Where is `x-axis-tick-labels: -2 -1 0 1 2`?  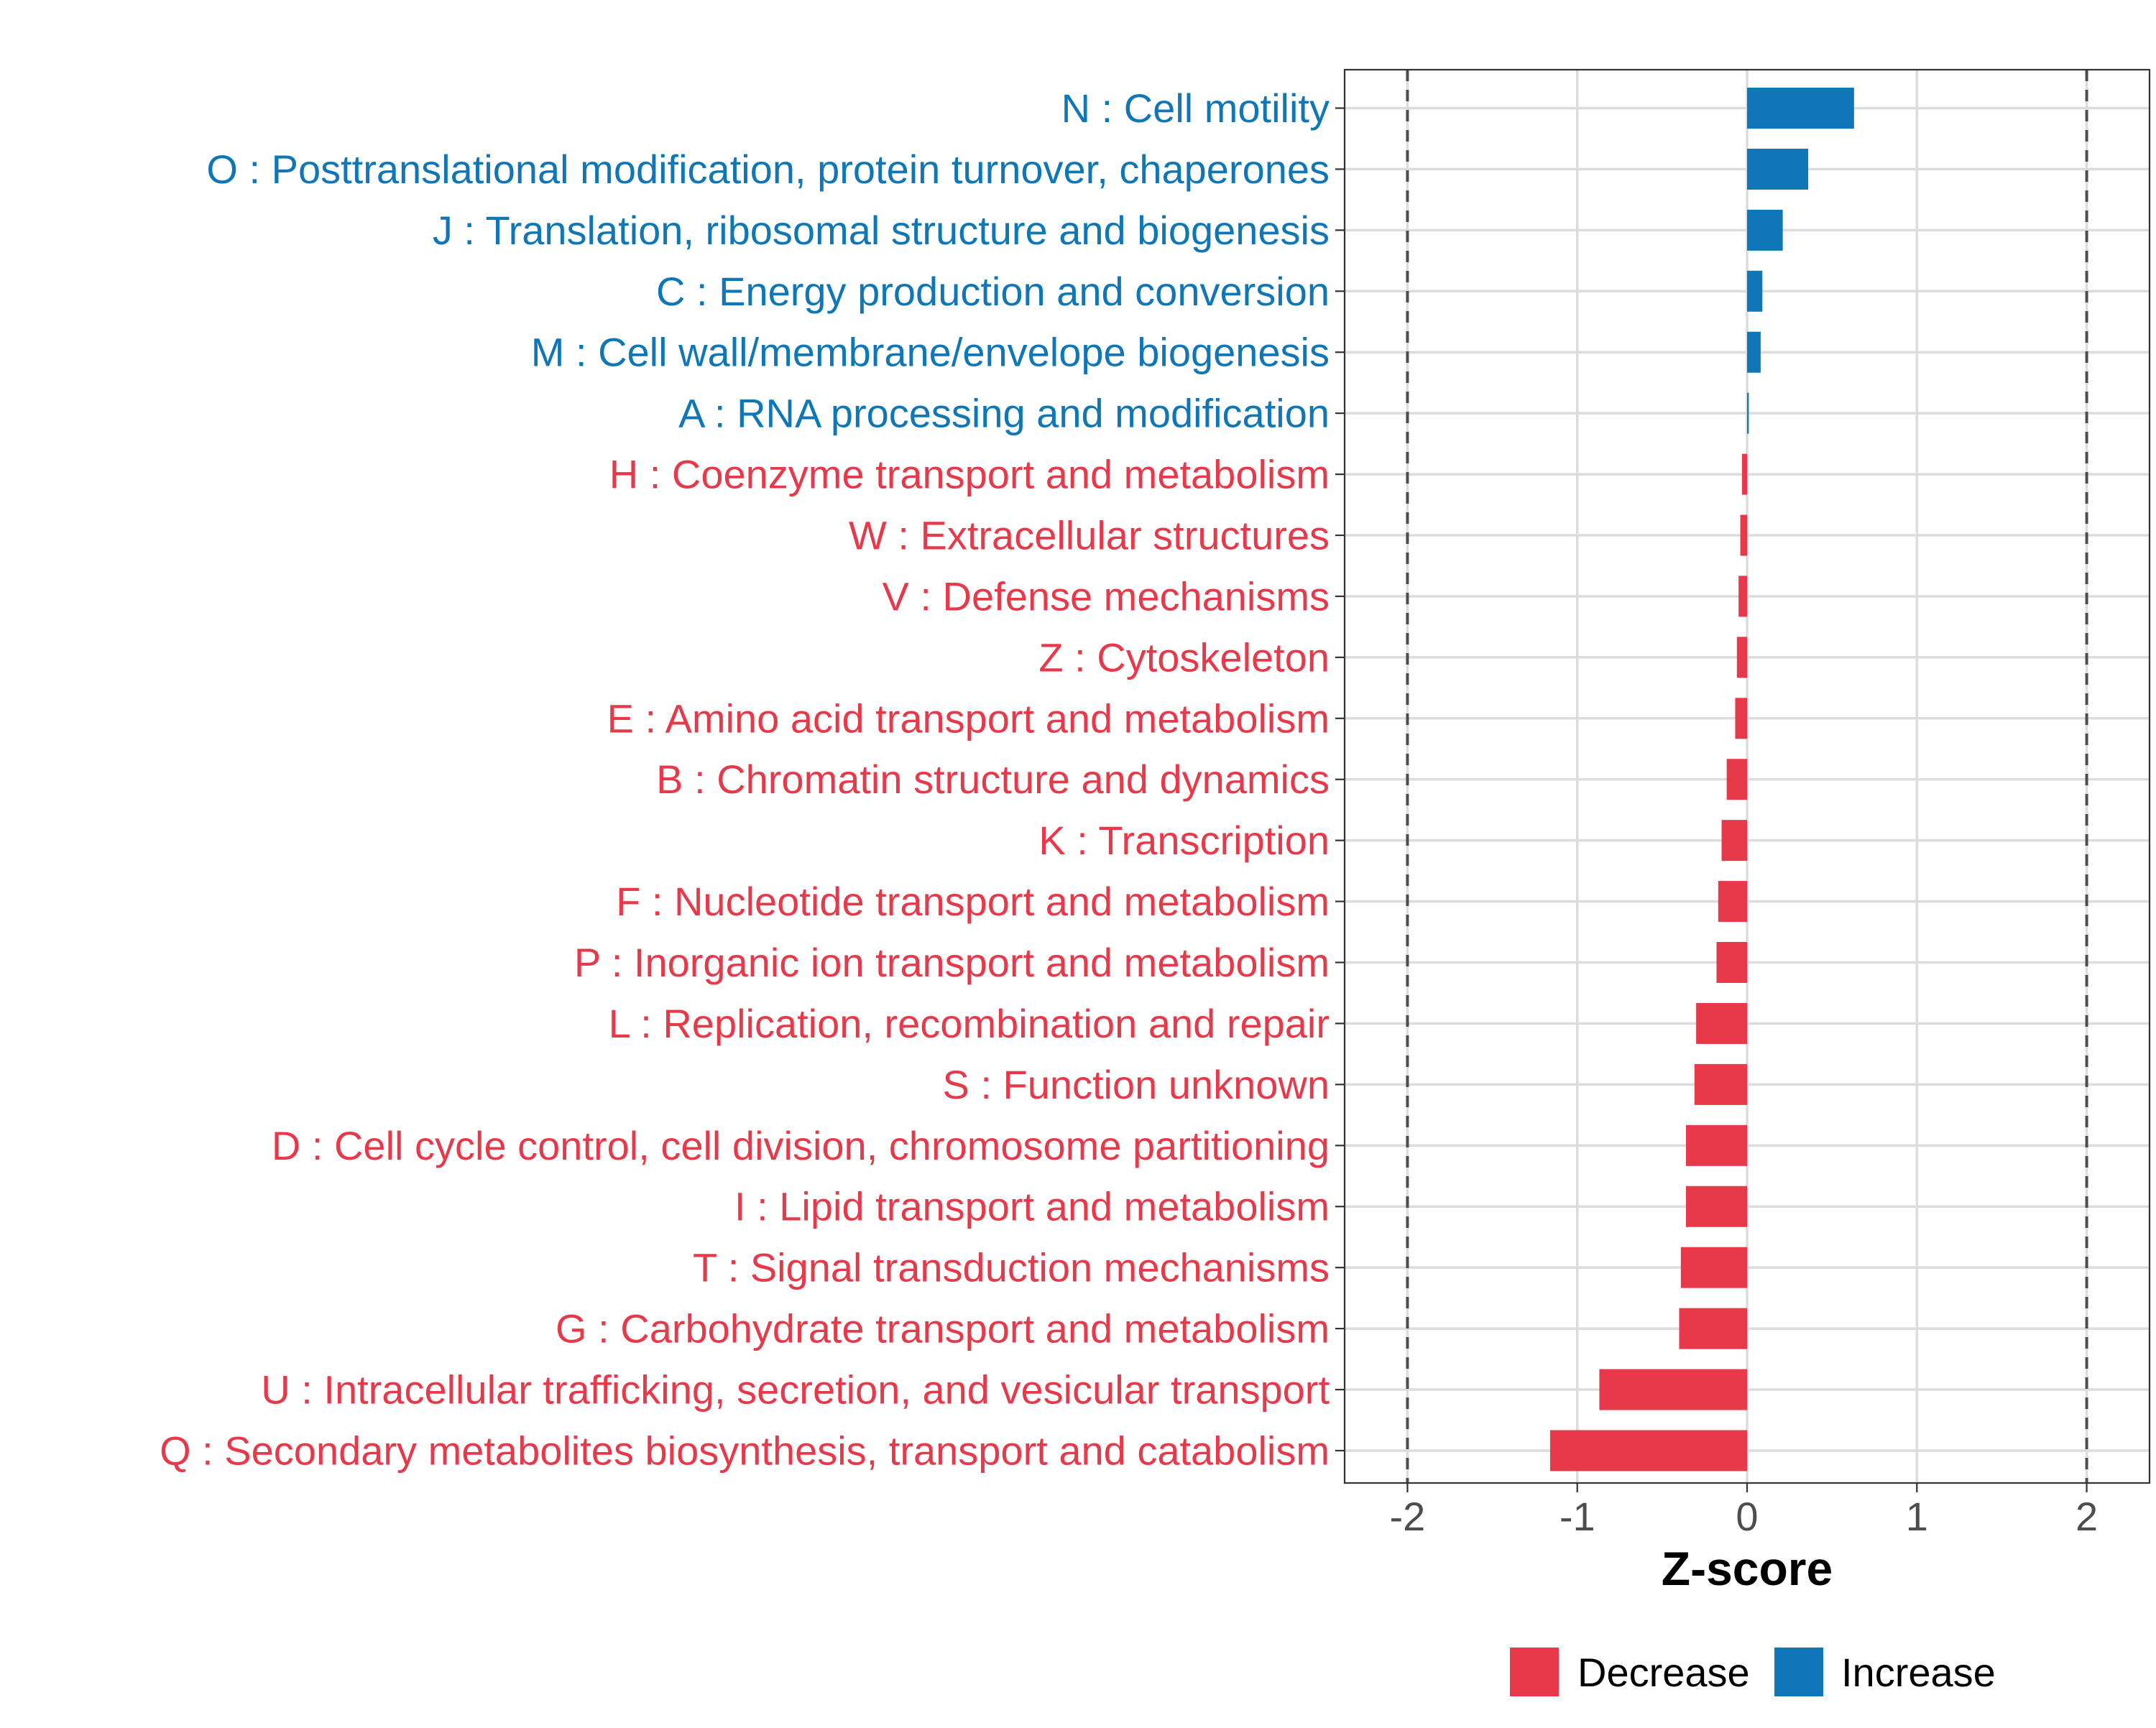 x-axis-tick-labels: -2 -1 0 1 2 is located at coordinates (1745, 1517).